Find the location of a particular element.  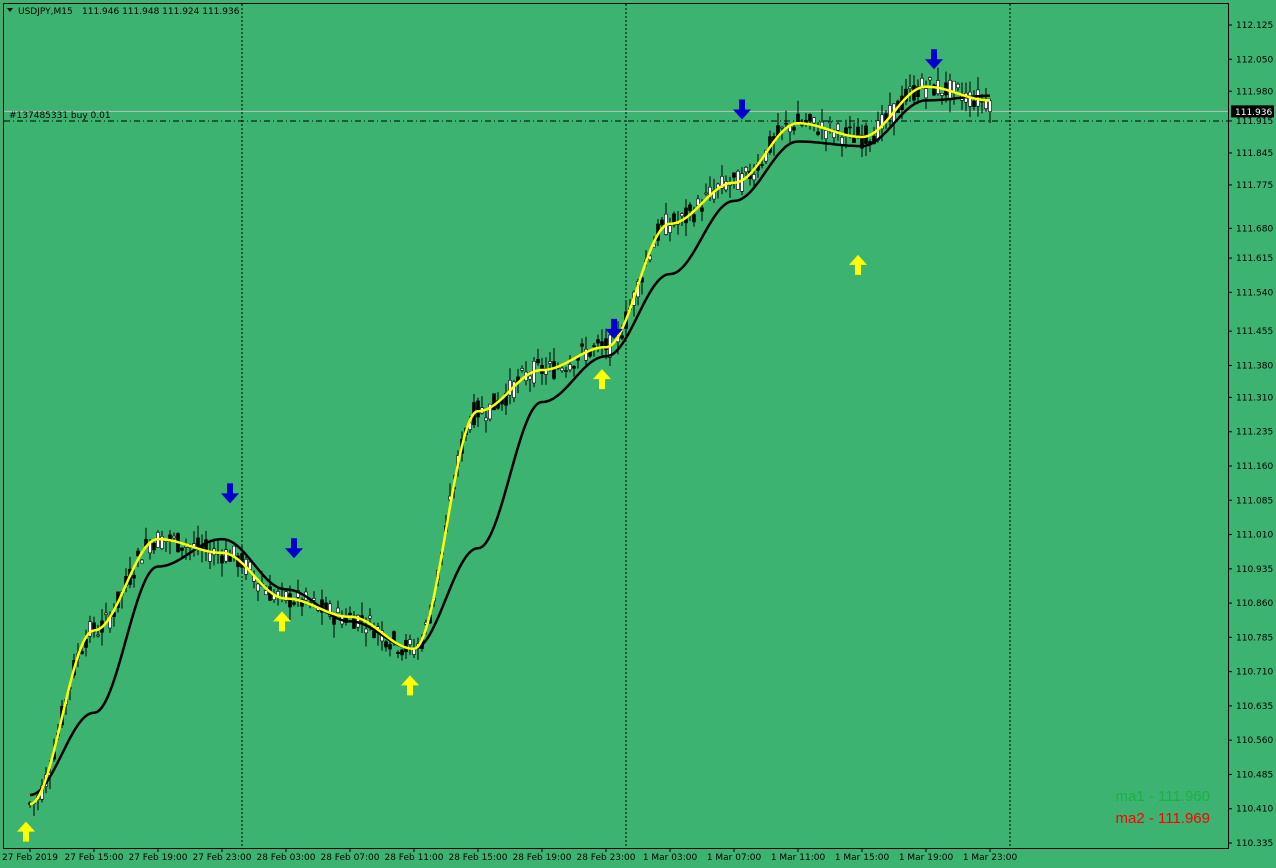

y-tick-label: 110.560 is located at coordinates (1254, 741).